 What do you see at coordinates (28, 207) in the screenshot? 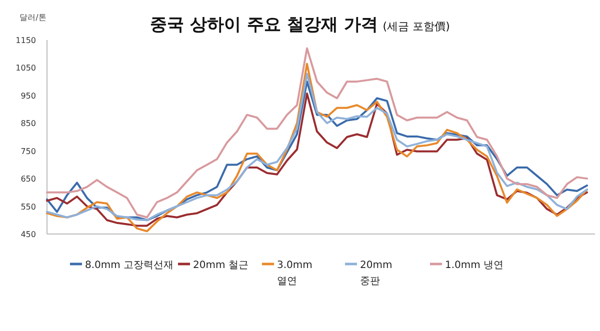
I see `y-tick-label: 550` at bounding box center [28, 207].